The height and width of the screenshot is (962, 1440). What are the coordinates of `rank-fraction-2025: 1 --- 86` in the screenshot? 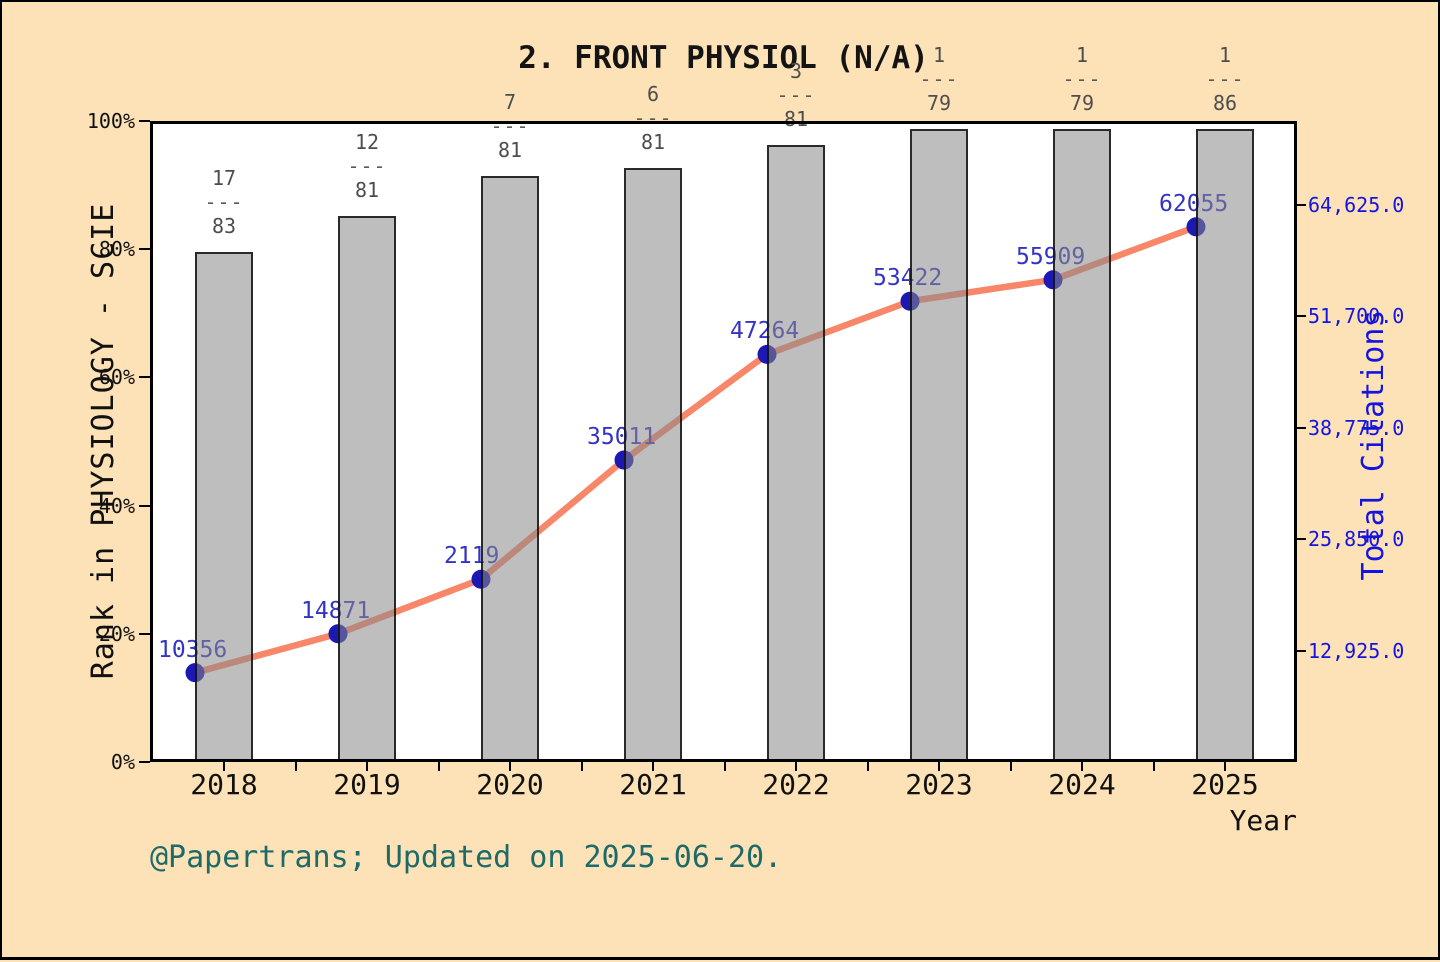 It's located at (1225, 79).